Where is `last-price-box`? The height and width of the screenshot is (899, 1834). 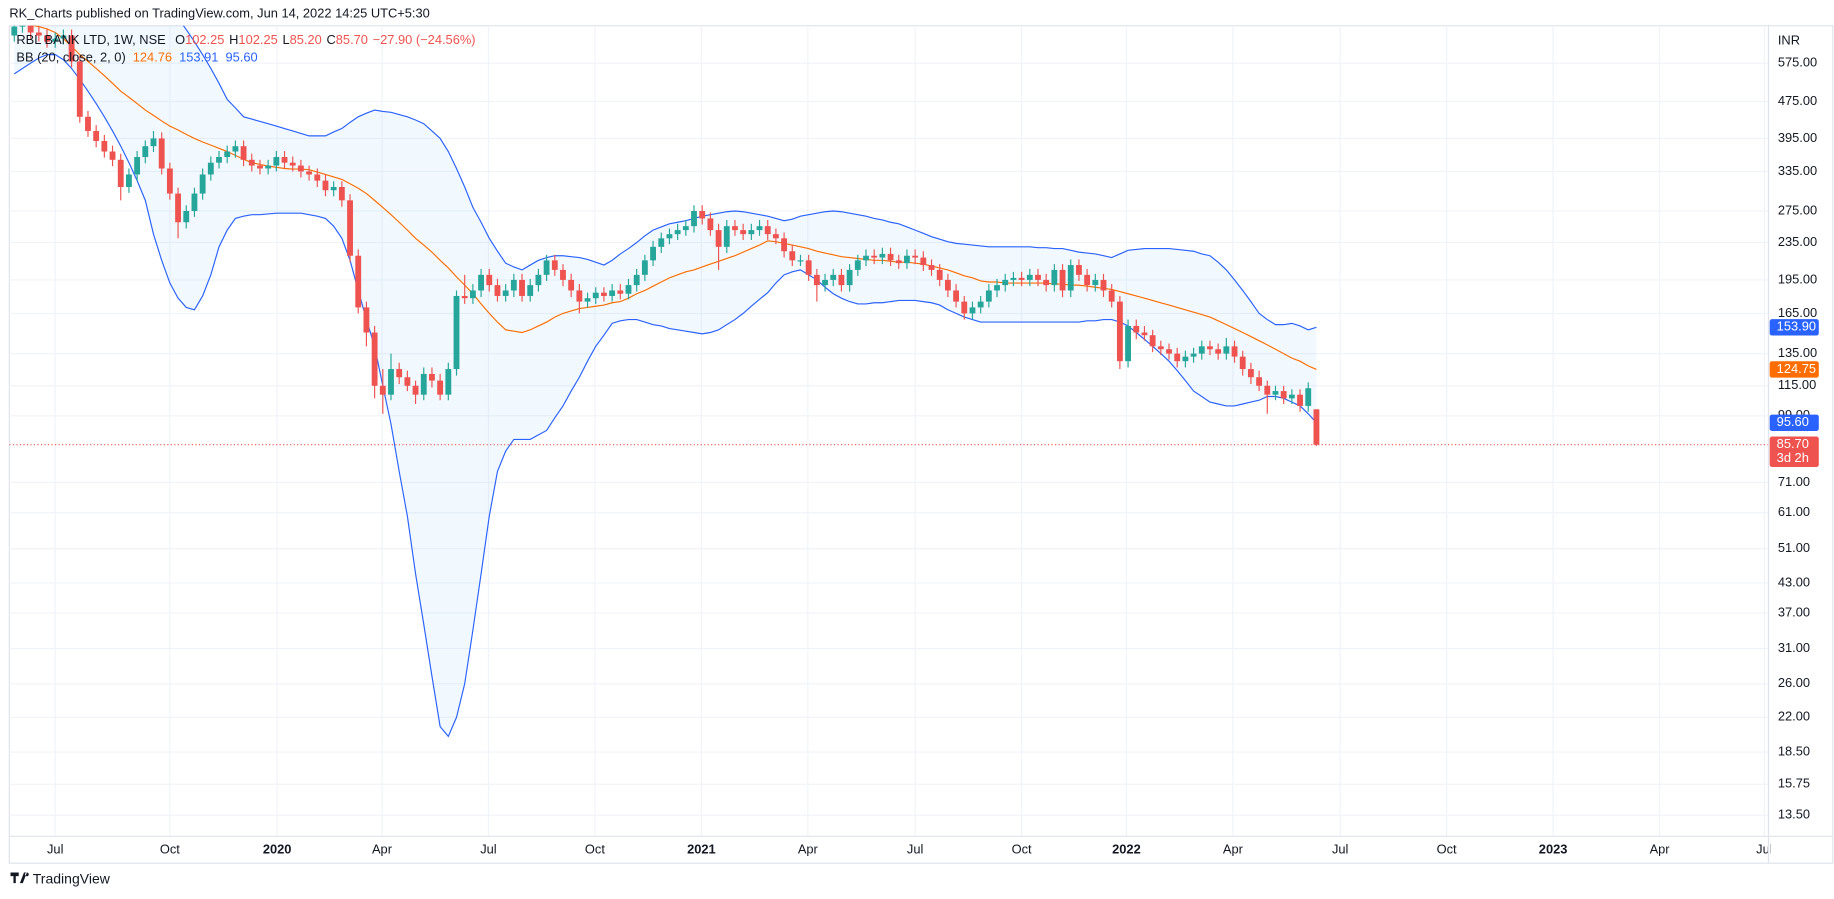 last-price-box is located at coordinates (1794, 451).